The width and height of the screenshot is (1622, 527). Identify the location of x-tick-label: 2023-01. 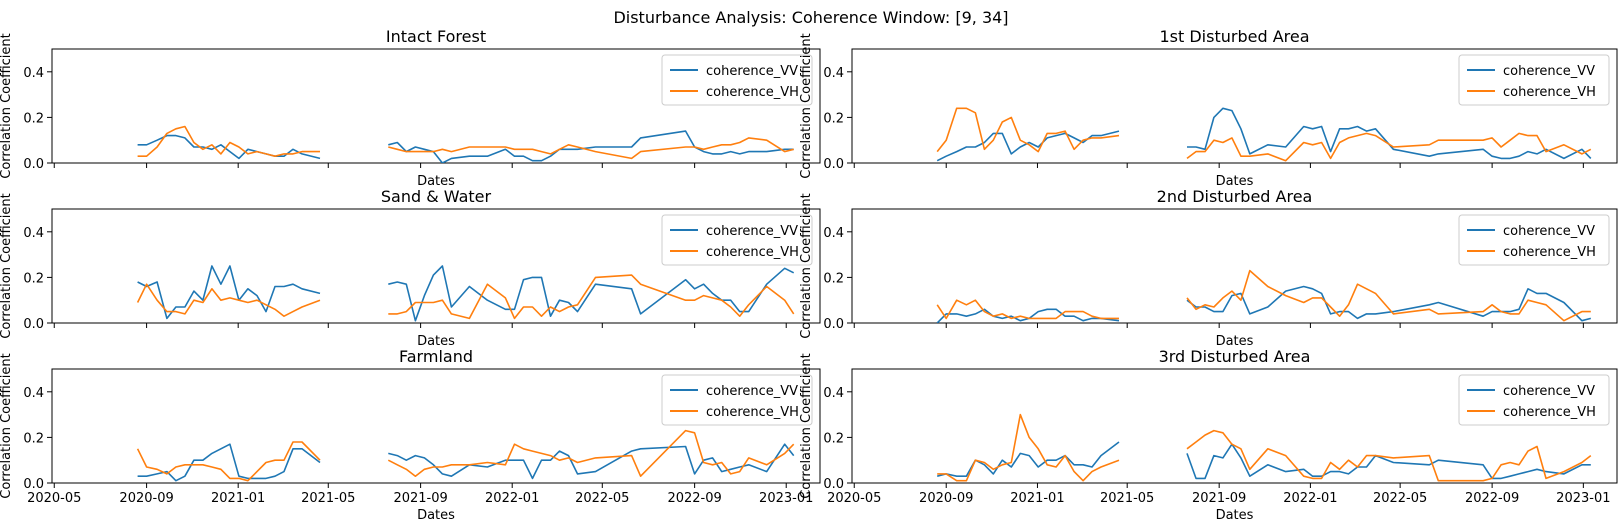
(786, 498).